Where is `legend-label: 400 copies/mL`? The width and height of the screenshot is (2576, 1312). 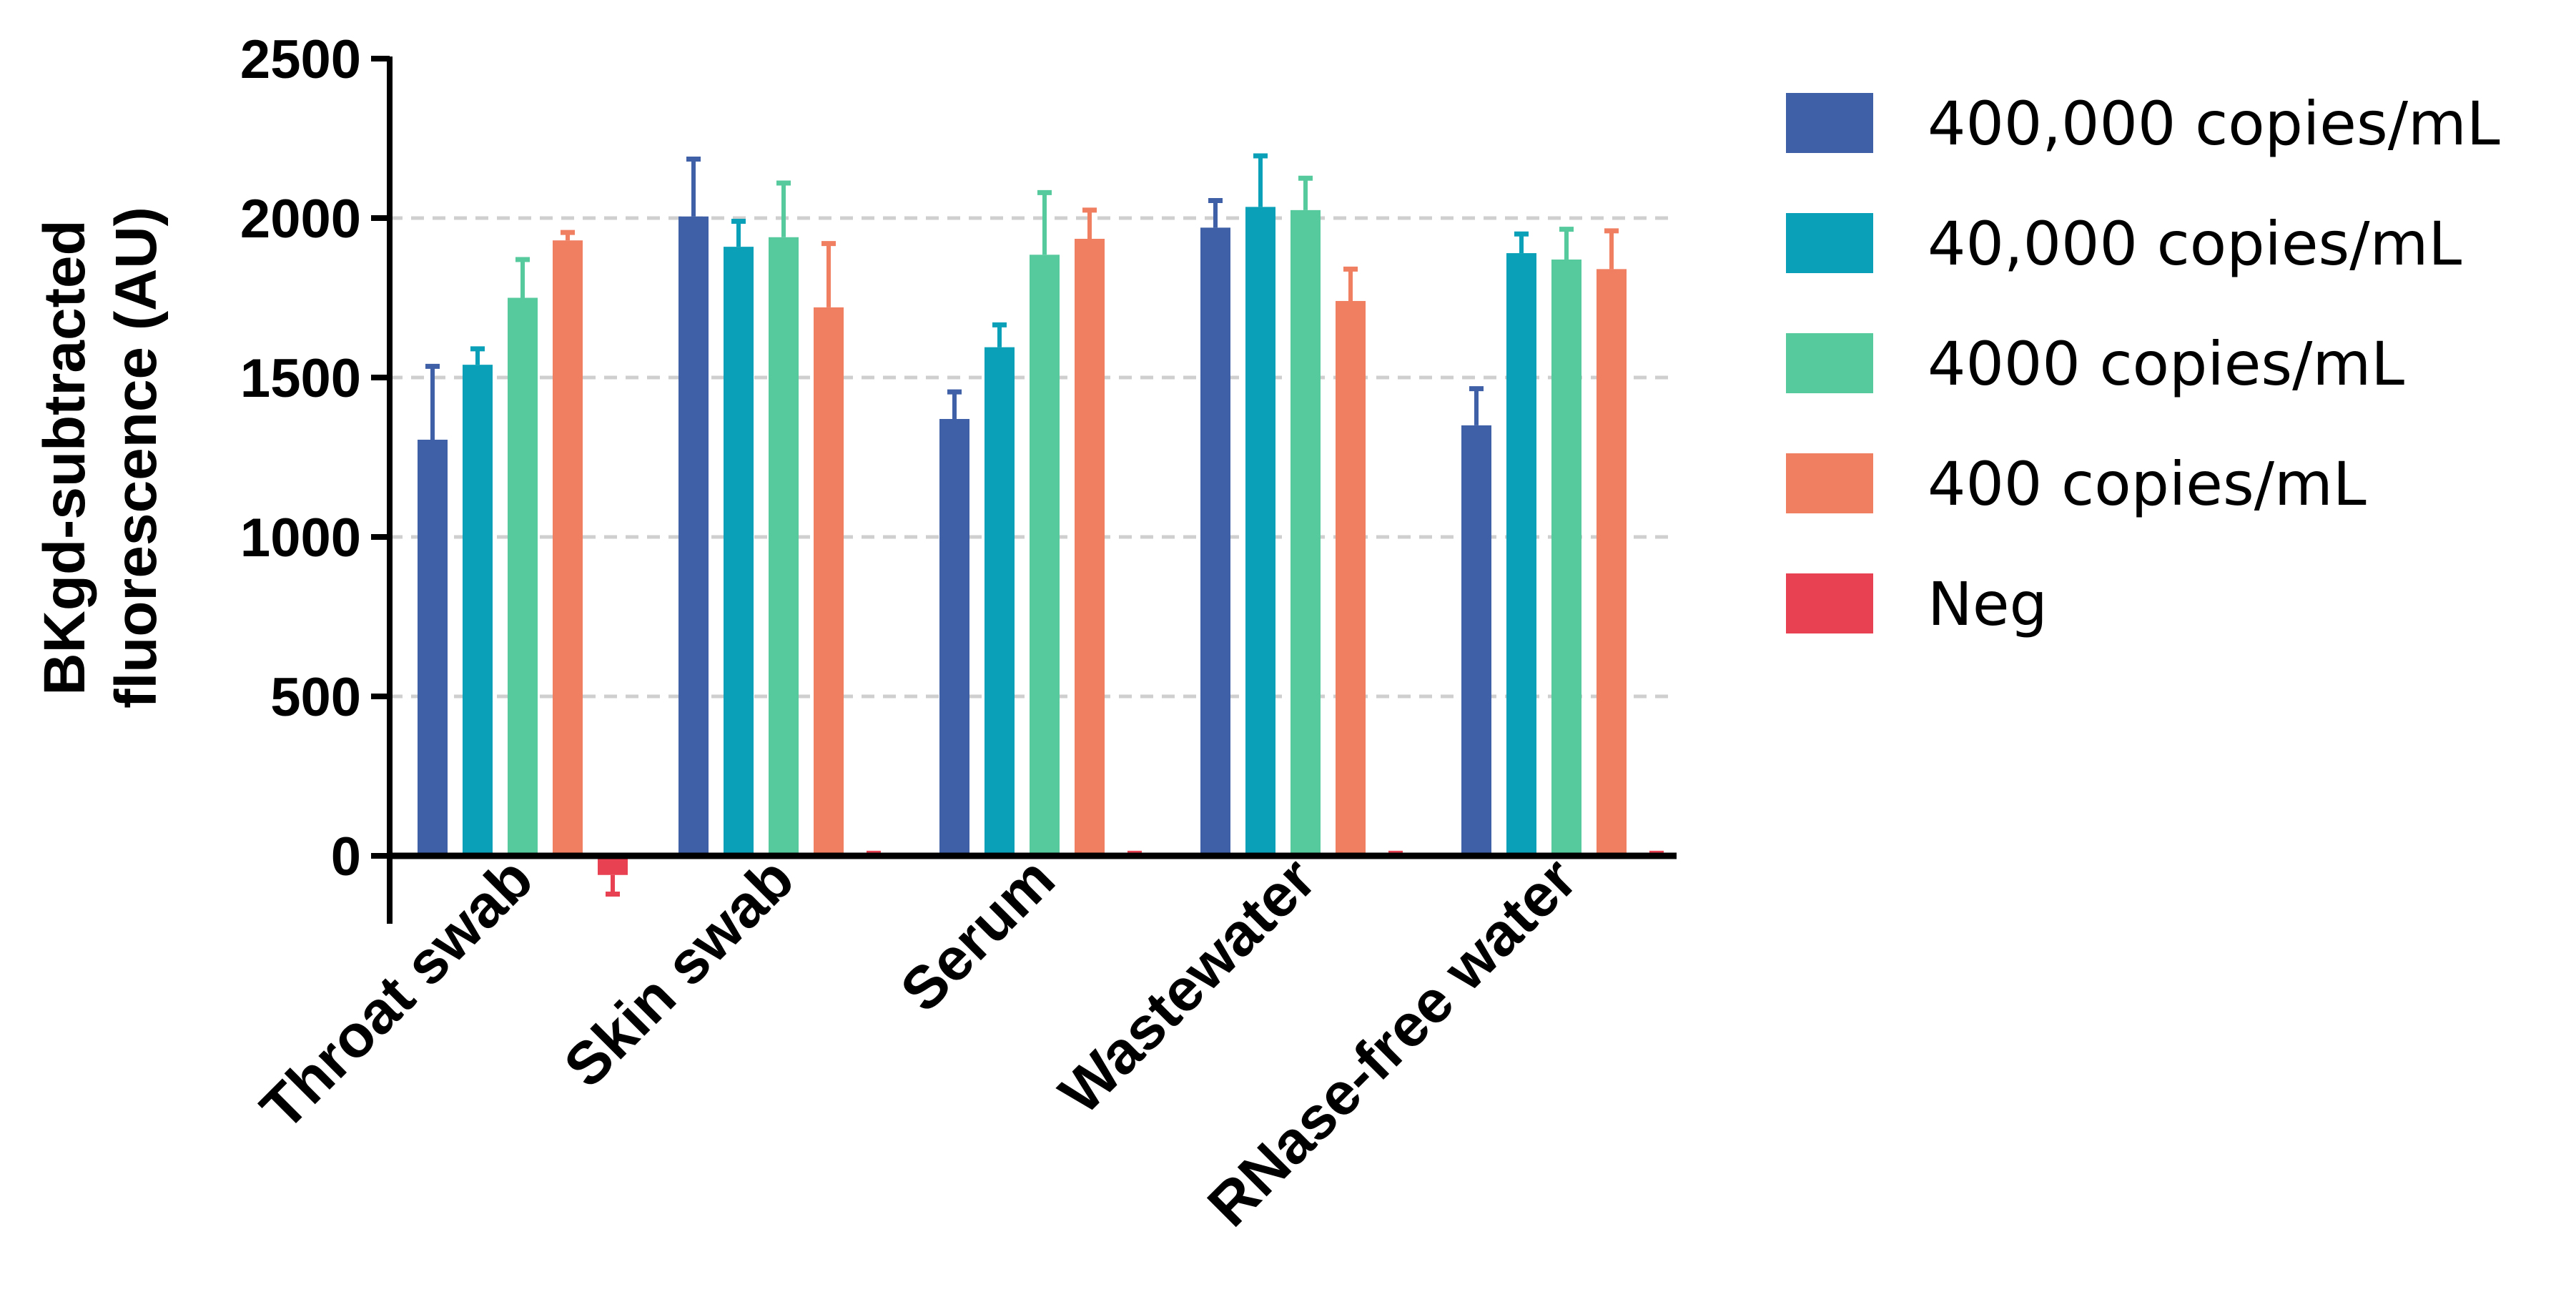
legend-label: 400 copies/mL is located at coordinates (2147, 484).